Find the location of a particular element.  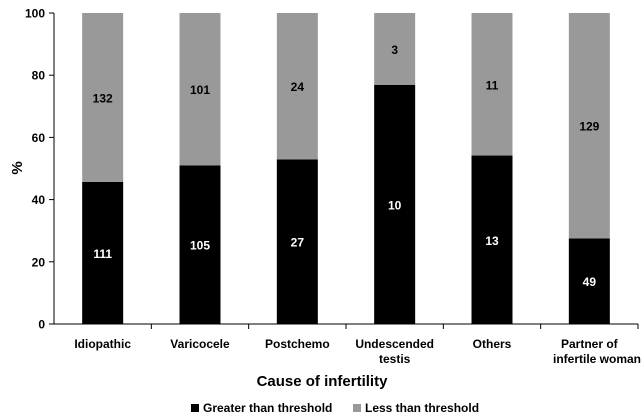

legend-item-greater-than-threshold: Greater than threshold is located at coordinates (261, 408).